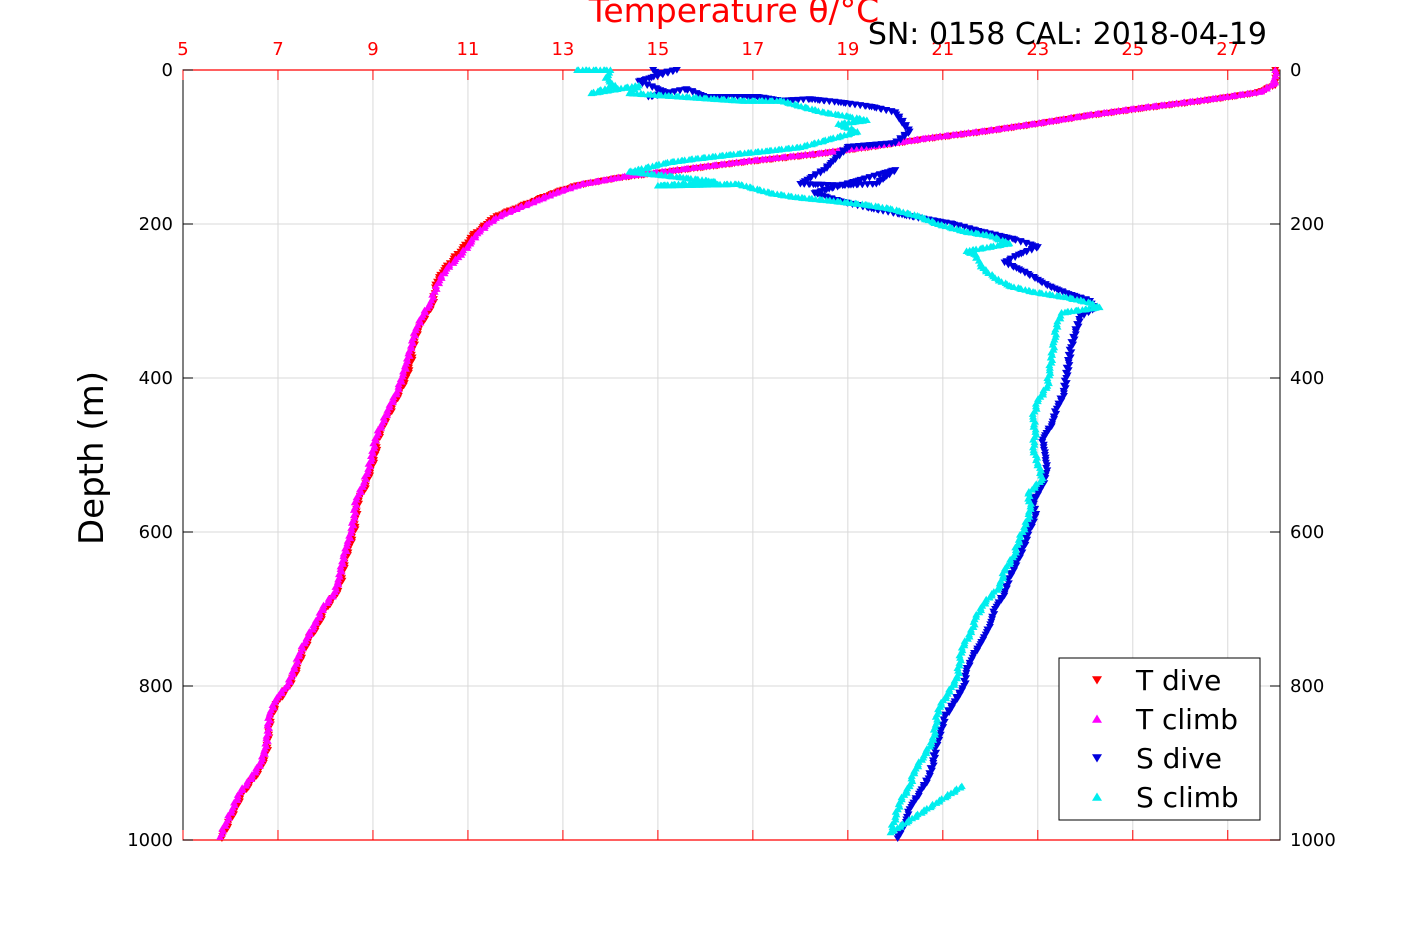 The image size is (1417, 945). What do you see at coordinates (1307, 378) in the screenshot?
I see `y-tick-label-right: 400` at bounding box center [1307, 378].